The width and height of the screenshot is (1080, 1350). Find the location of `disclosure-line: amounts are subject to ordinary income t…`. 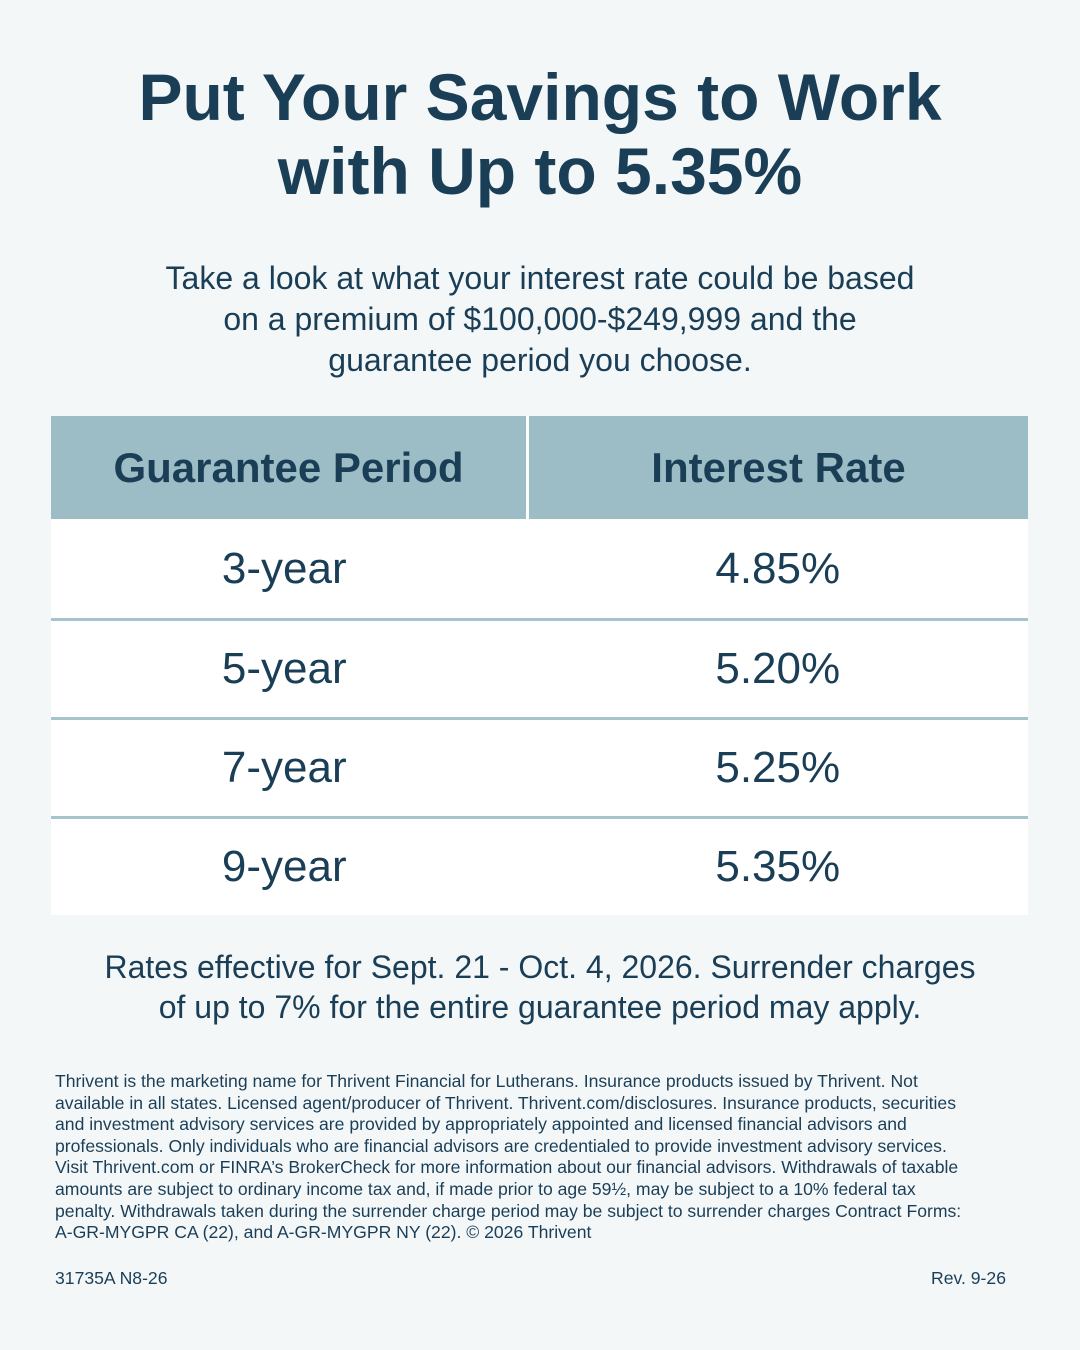

disclosure-line: amounts are subject to ordinary income t… is located at coordinates (485, 1188).